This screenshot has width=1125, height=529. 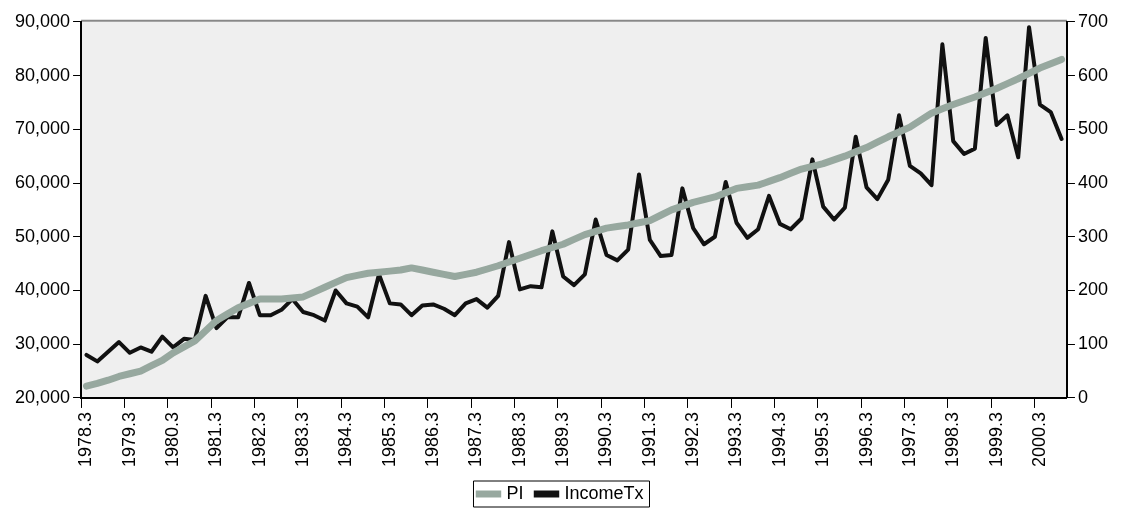 I want to click on x-tick-label: 1999.3, so click(x=995, y=439).